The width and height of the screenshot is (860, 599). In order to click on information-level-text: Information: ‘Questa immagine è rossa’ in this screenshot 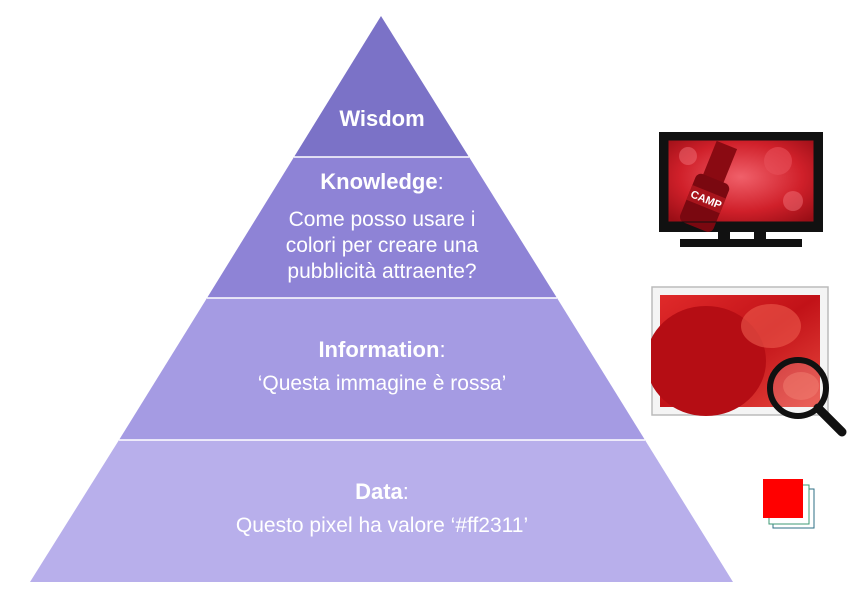, I will do `click(382, 367)`.